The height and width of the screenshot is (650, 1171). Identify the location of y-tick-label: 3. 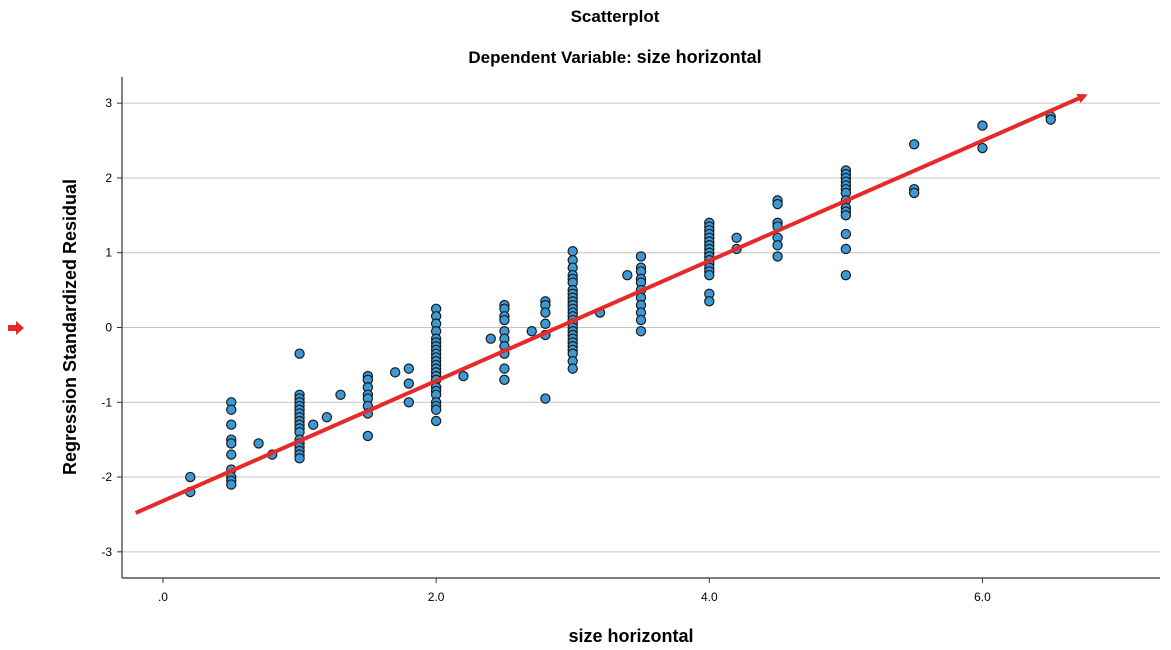
(108, 103).